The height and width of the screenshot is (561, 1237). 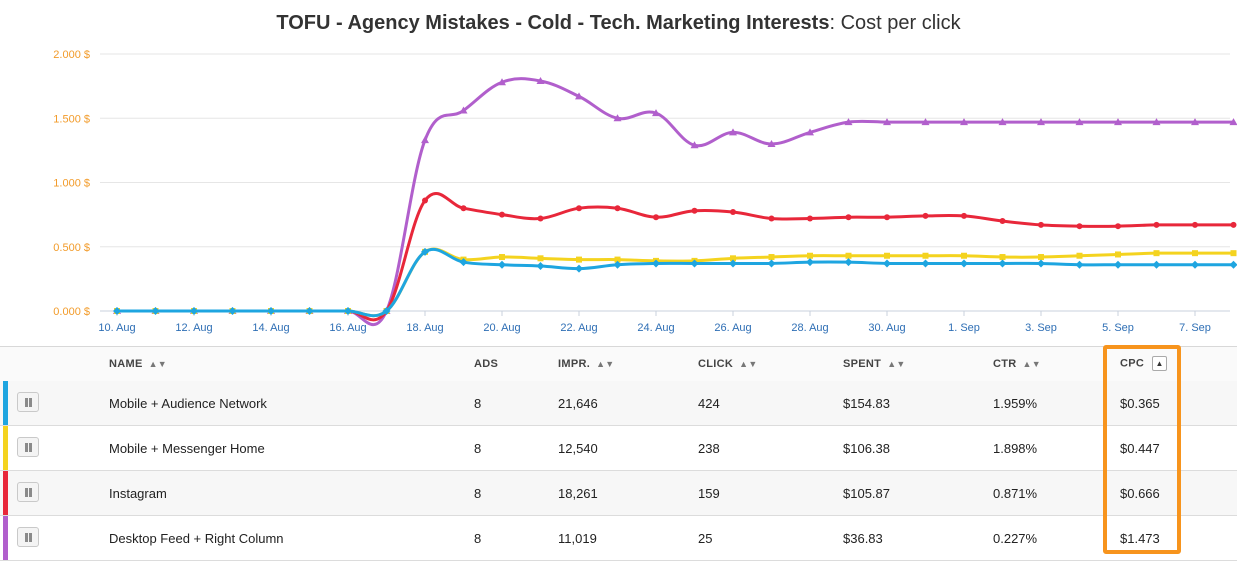 I want to click on cell-click: 25, so click(x=705, y=538).